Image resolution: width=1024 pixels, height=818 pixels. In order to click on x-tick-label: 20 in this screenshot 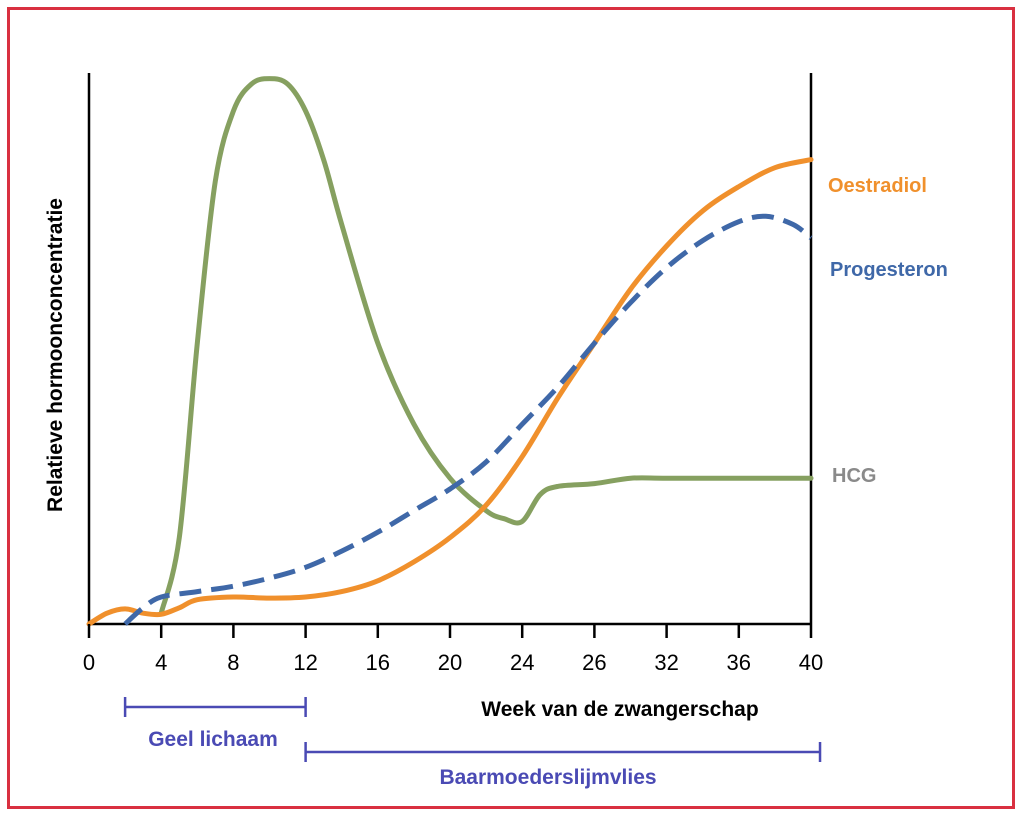, I will do `click(450, 662)`.